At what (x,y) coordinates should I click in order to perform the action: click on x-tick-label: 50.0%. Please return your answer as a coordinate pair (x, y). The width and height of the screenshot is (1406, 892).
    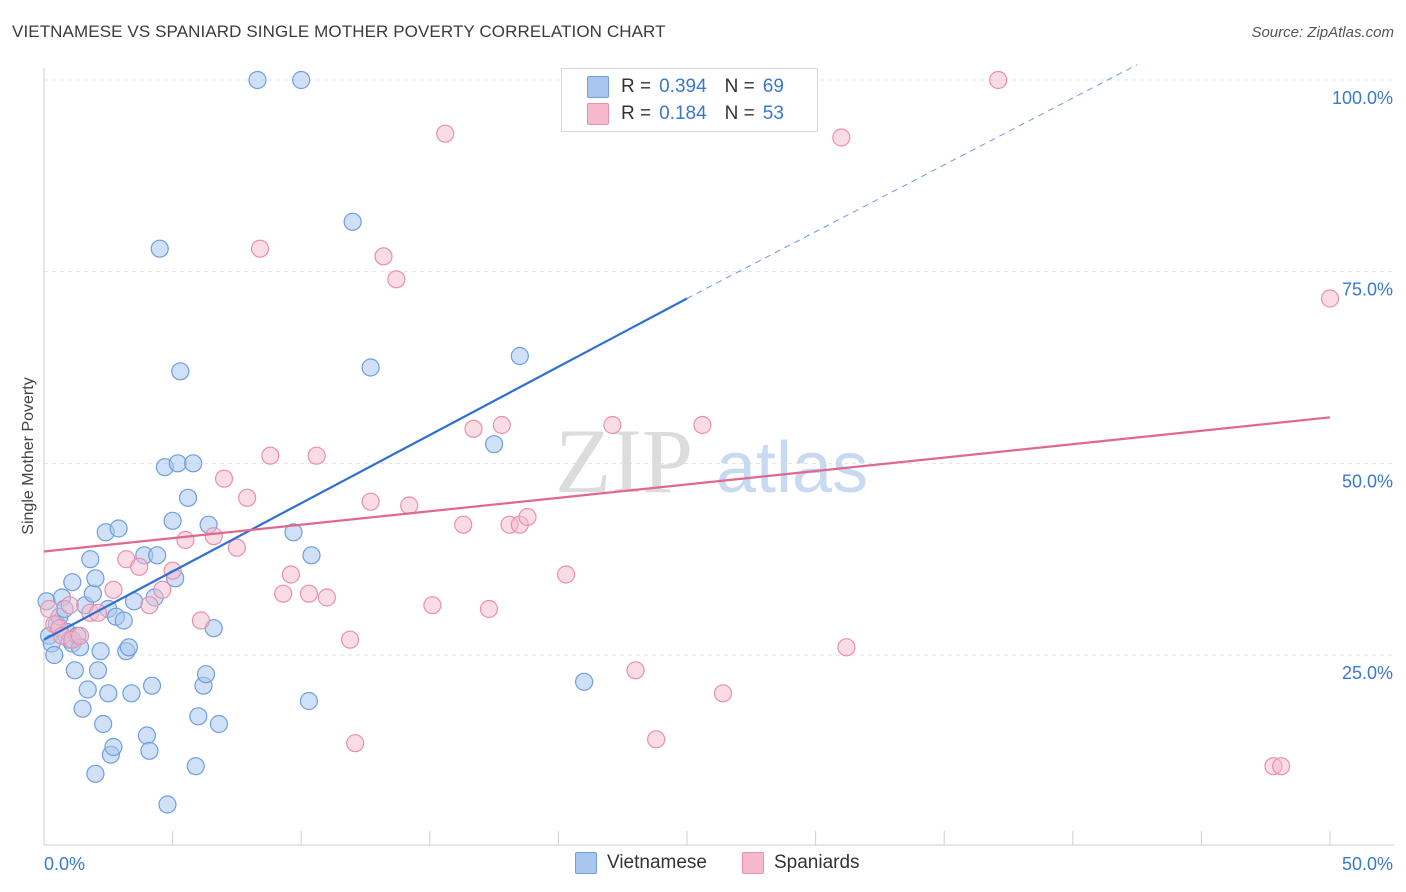
    Looking at the image, I should click on (1367, 864).